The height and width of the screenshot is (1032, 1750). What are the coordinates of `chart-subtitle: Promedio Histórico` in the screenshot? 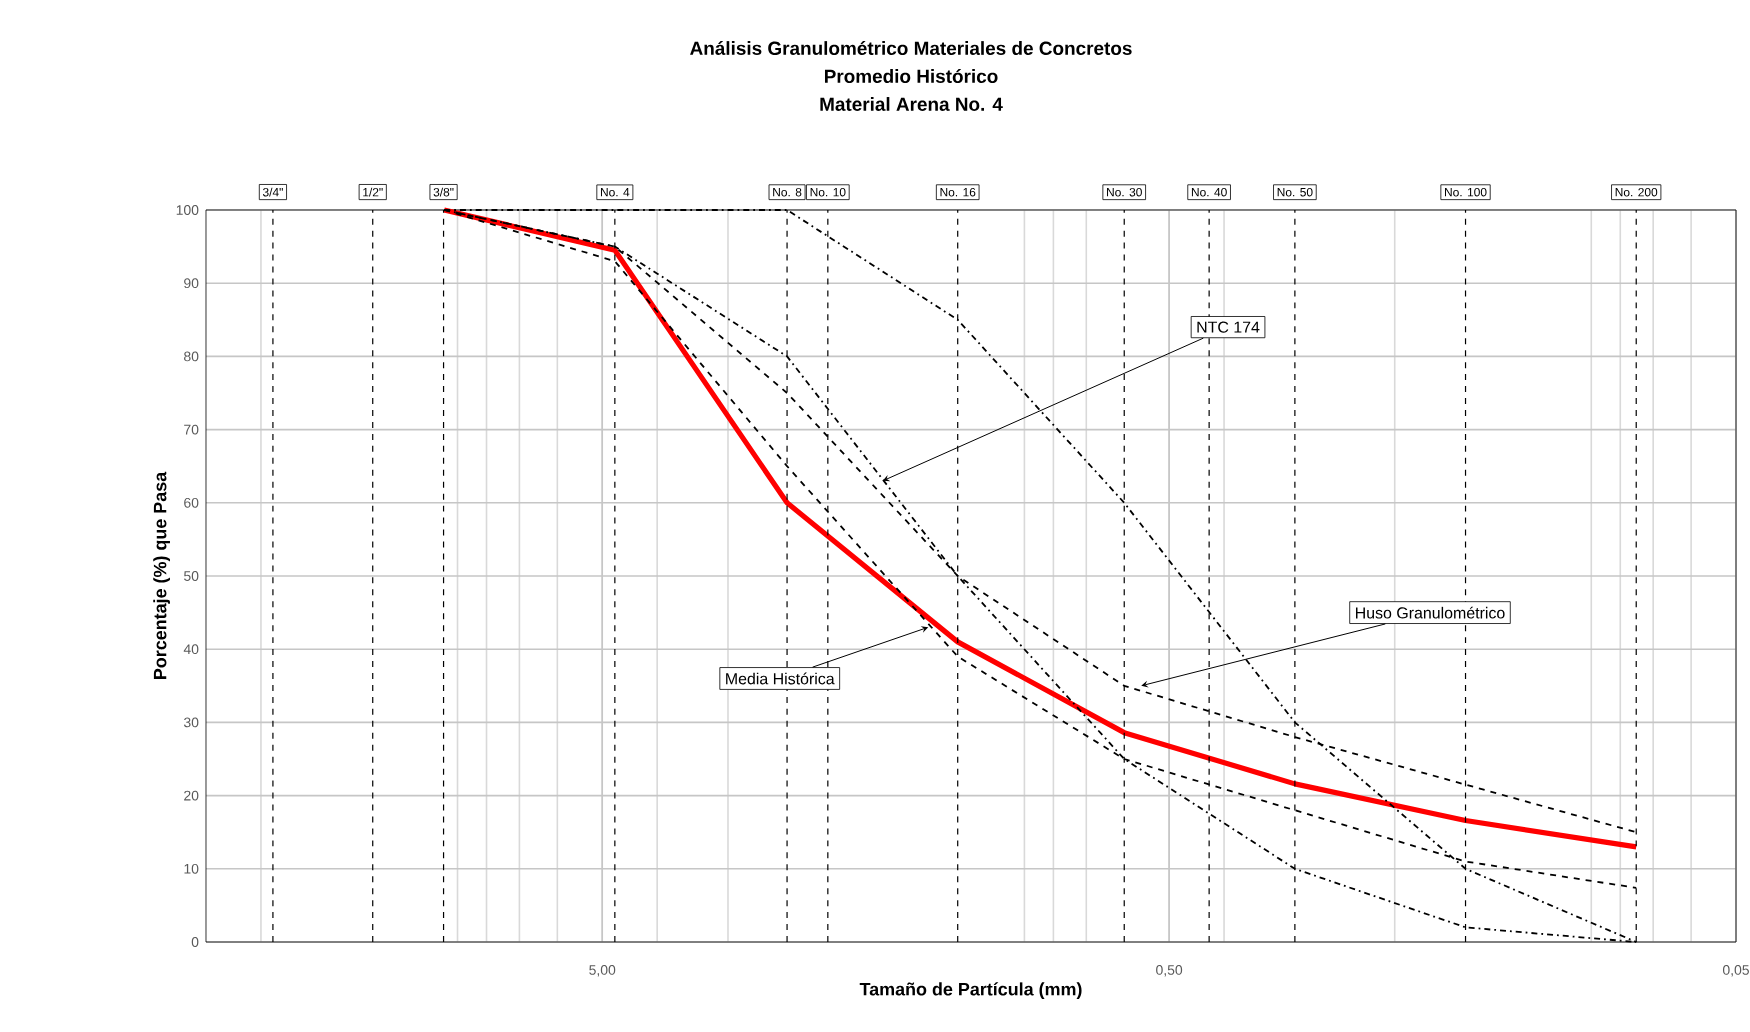 It's located at (911, 76).